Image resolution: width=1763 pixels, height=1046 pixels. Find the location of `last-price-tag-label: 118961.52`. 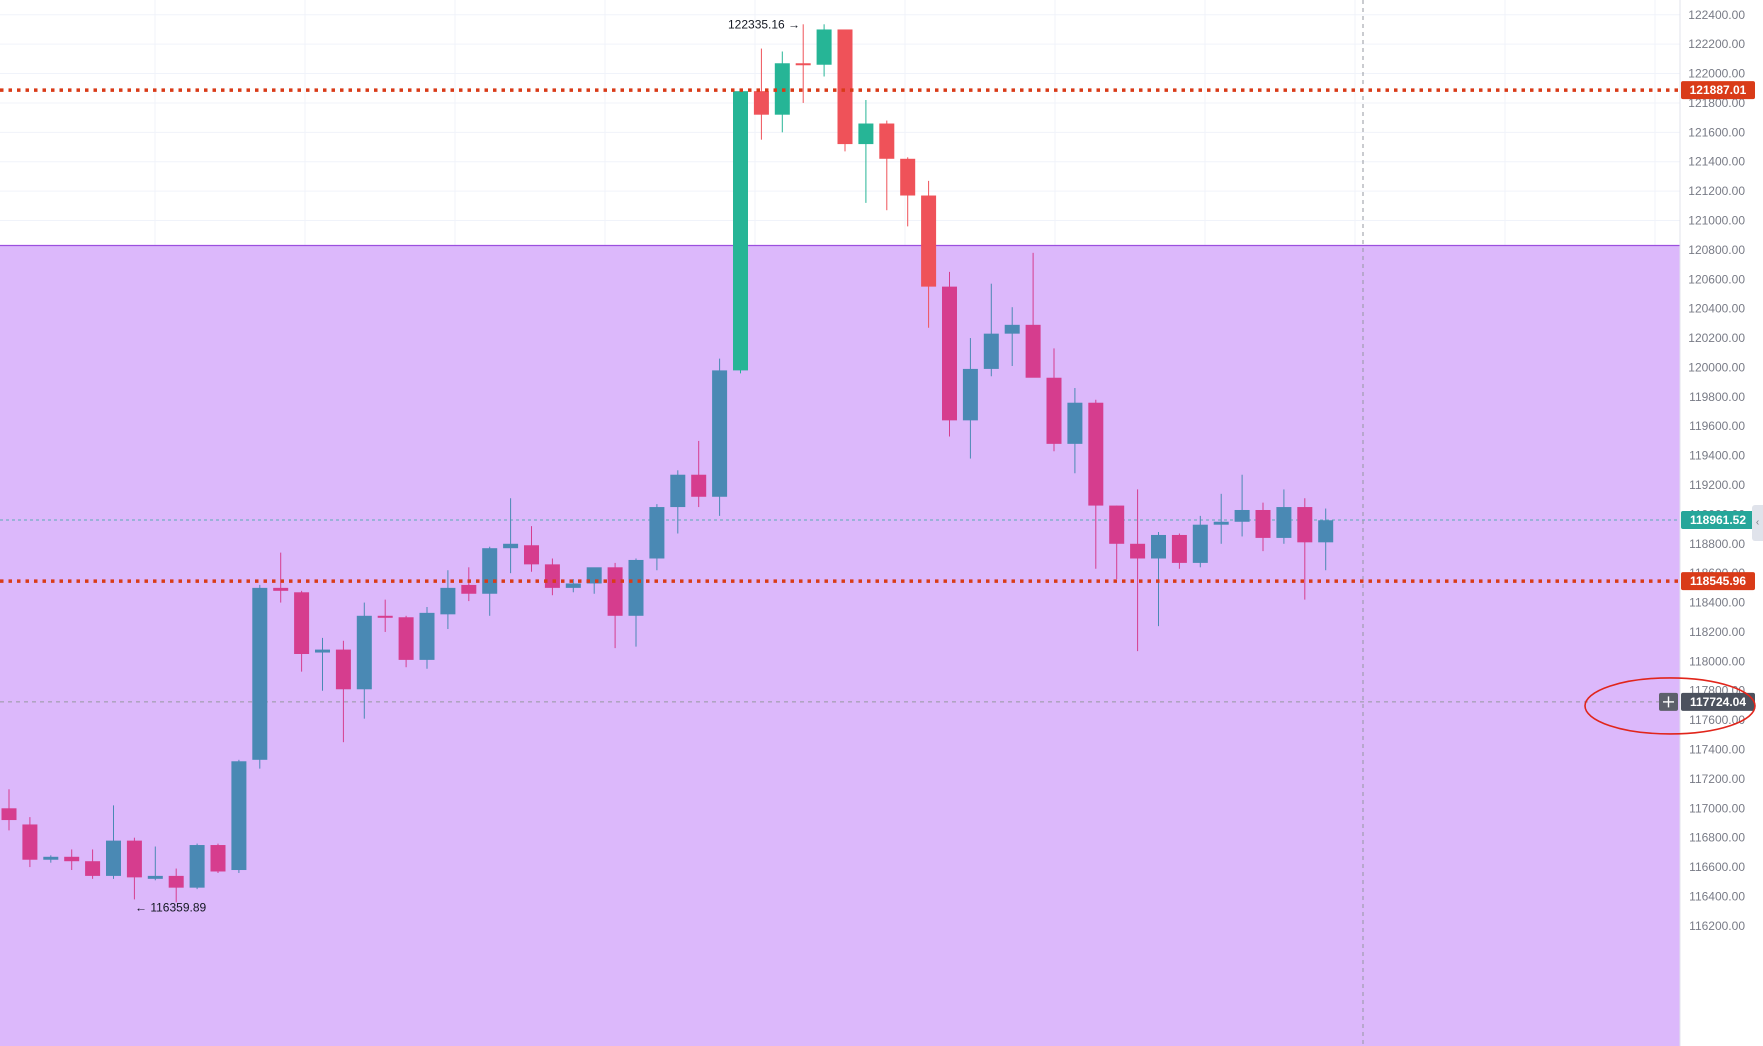

last-price-tag-label: 118961.52 is located at coordinates (1718, 520).